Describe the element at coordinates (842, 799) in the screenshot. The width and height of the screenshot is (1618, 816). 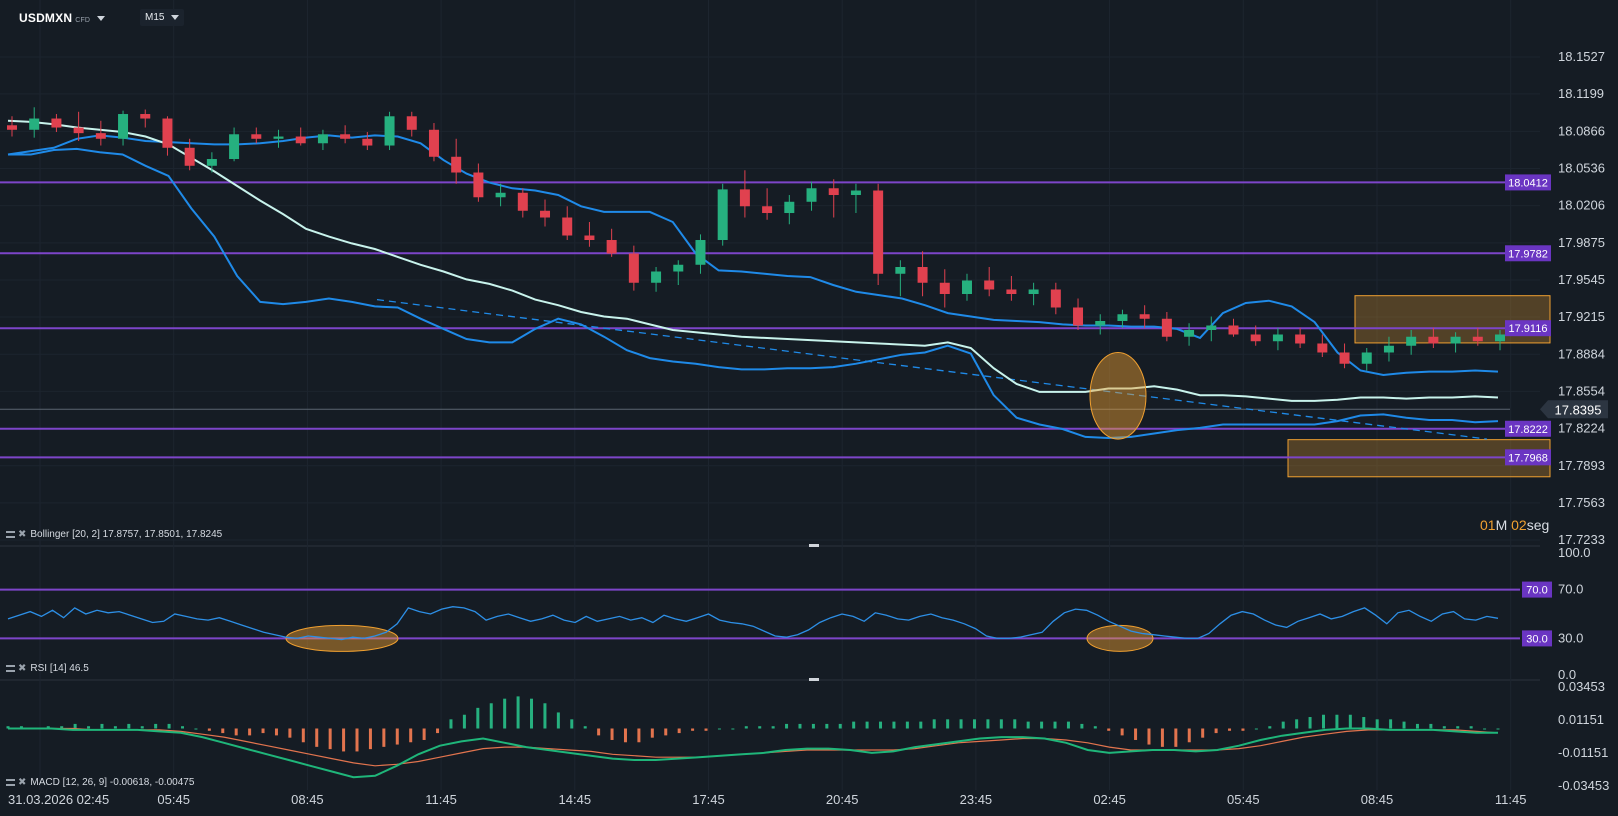
I see `time-axis-tick: 20:45` at that location.